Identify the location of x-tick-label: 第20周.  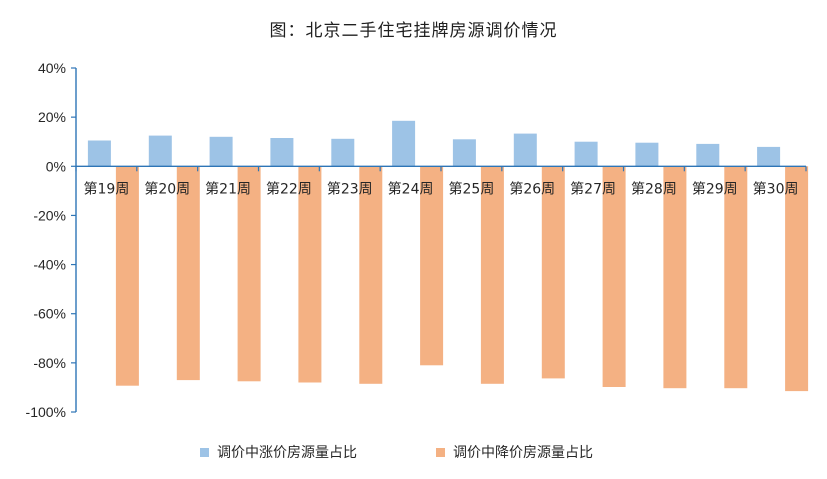
(167, 188).